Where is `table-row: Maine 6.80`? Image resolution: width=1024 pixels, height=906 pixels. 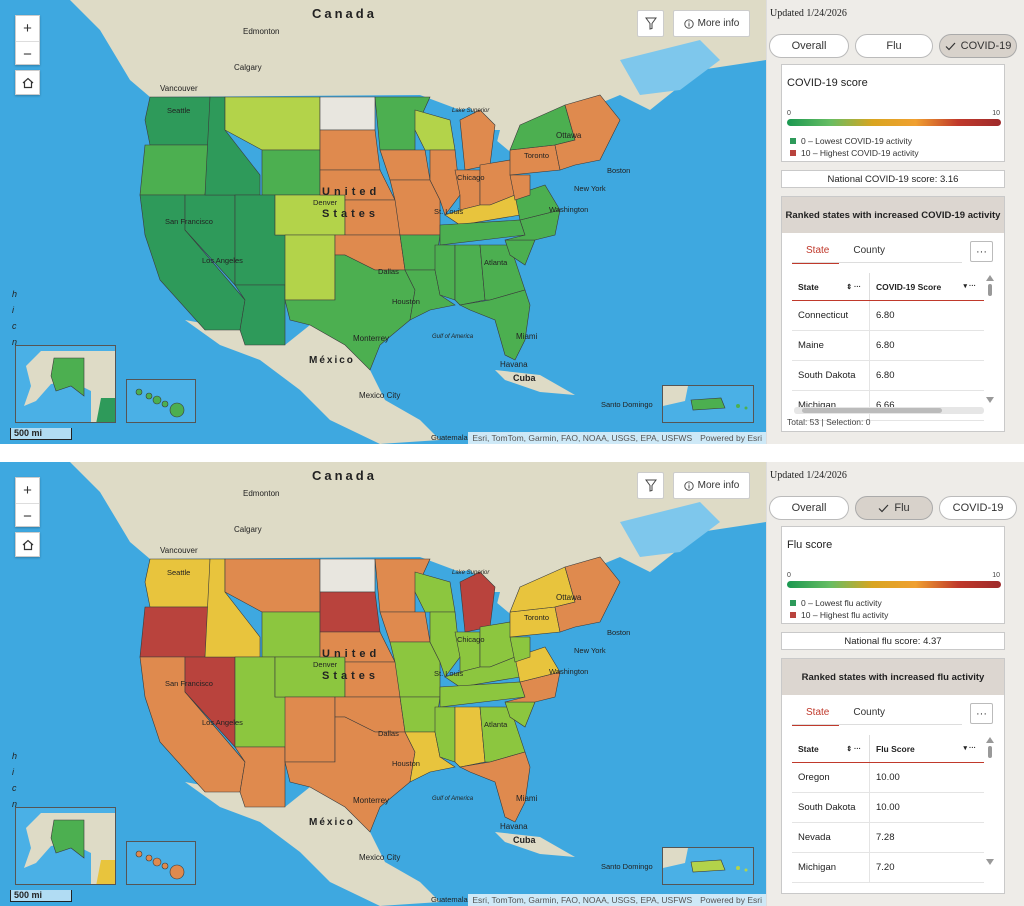 table-row: Maine 6.80 is located at coordinates (888, 346).